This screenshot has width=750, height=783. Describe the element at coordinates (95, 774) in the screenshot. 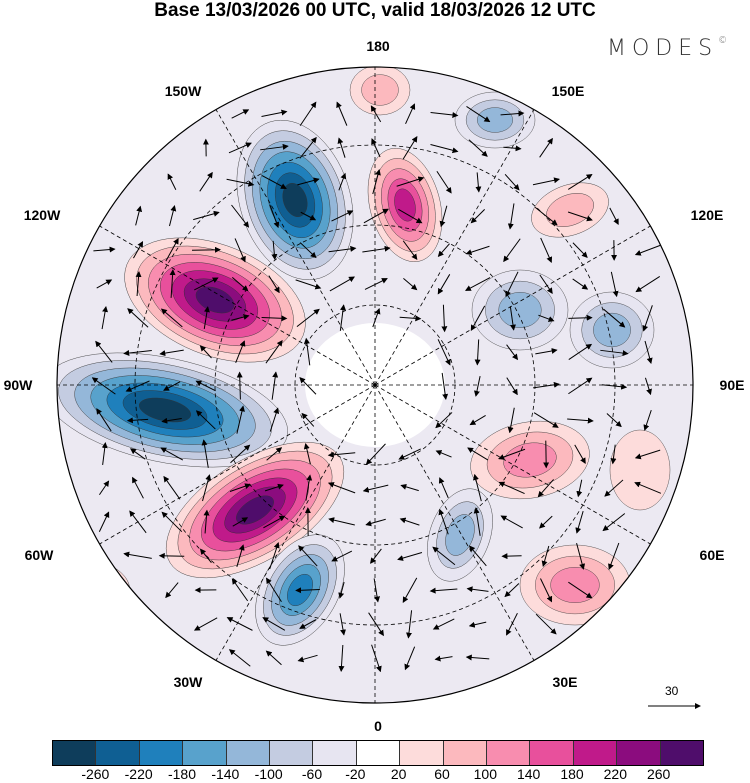

I see `colorbar-tick-label: -260` at that location.